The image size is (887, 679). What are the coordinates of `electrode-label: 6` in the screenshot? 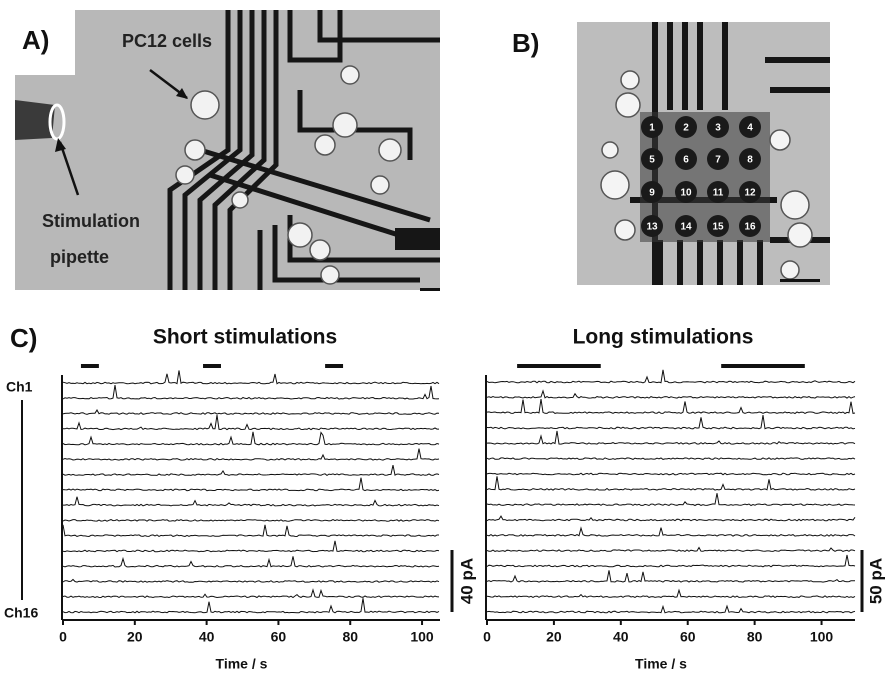 It's located at (686, 160).